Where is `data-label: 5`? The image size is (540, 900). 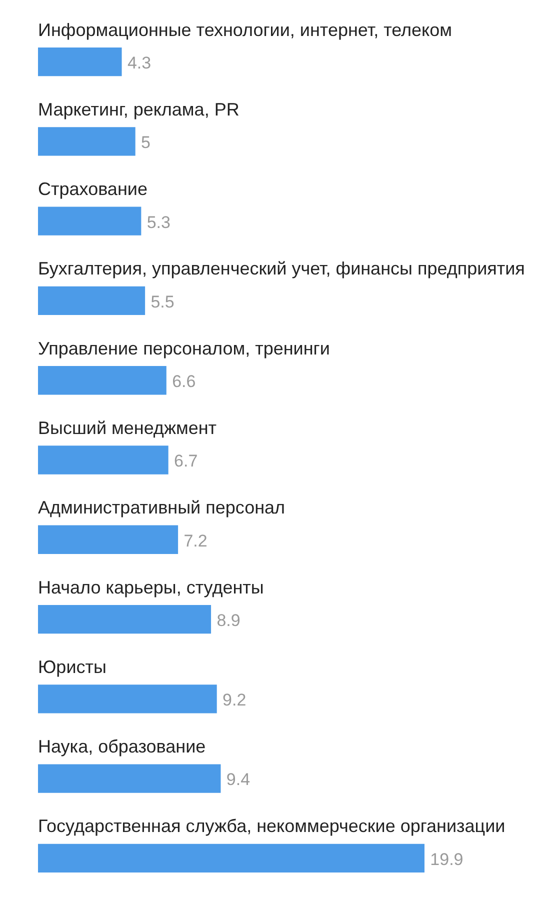
data-label: 5 is located at coordinates (145, 142).